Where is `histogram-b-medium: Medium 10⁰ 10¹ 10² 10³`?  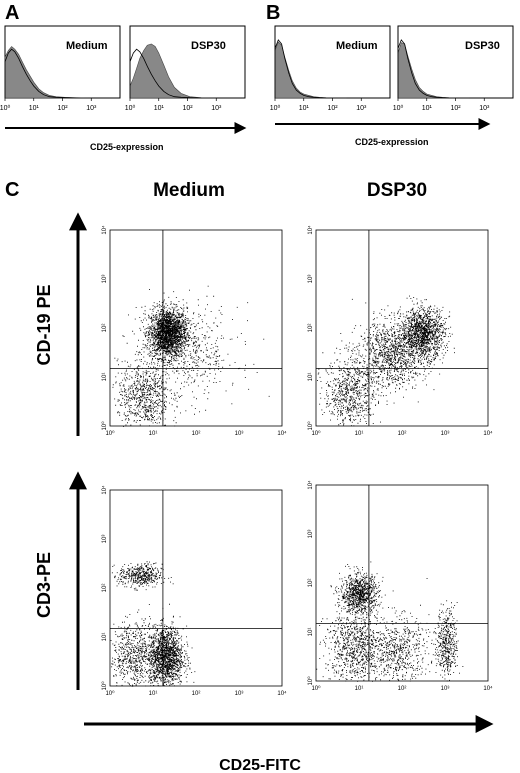
histogram-b-medium: Medium 10⁰ 10¹ 10² 10³ is located at coordinates (330, 68).